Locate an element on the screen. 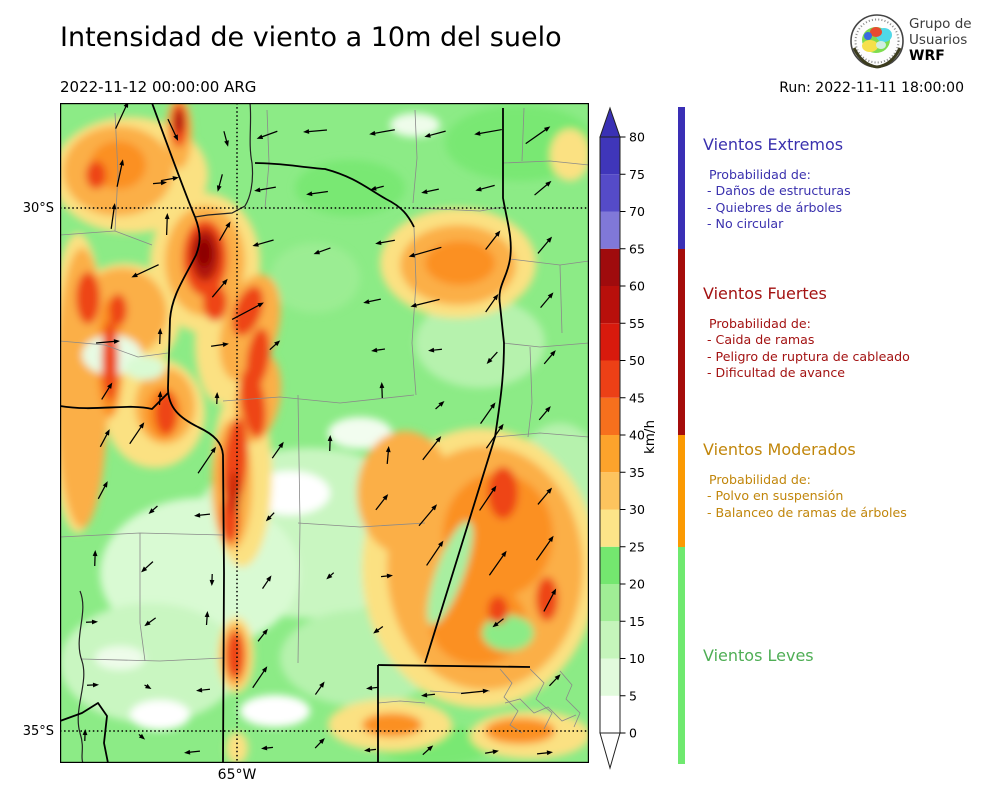 This screenshot has height=800, width=1000. logo-caption: Grupo de Usuarios WRF is located at coordinates (940, 40).